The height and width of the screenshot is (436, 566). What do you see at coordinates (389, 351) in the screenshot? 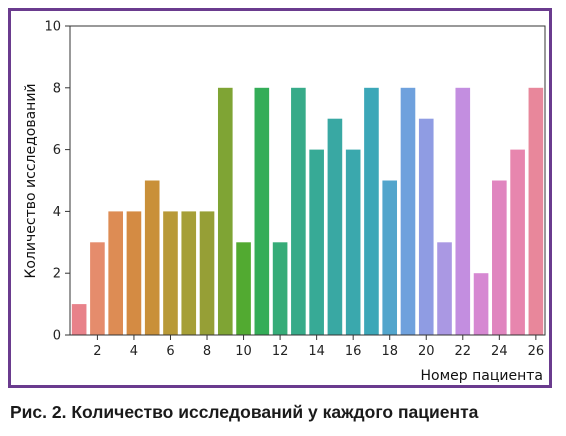
I see `x-tick-label-18: 18` at bounding box center [389, 351].